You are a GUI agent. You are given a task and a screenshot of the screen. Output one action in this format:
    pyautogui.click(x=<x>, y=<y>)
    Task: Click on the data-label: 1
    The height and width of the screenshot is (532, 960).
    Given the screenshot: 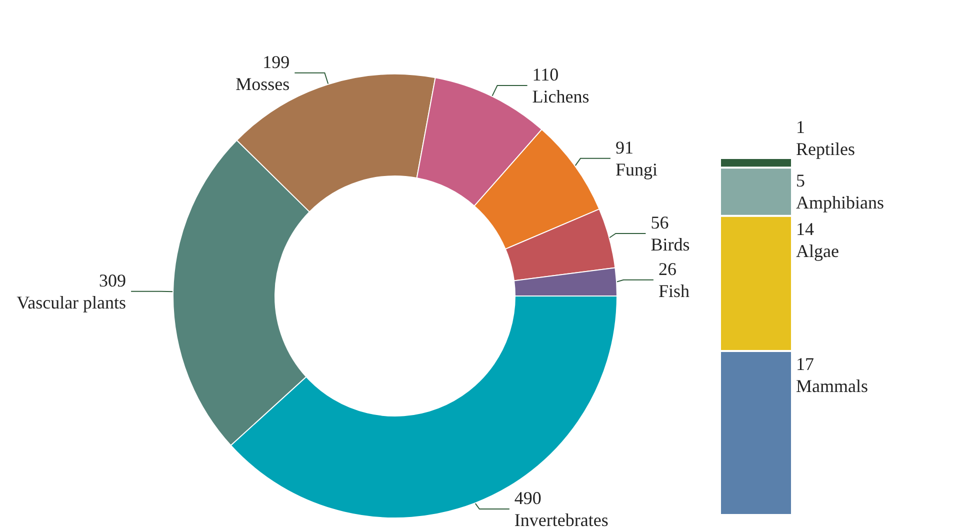 What is the action you would take?
    pyautogui.click(x=800, y=127)
    